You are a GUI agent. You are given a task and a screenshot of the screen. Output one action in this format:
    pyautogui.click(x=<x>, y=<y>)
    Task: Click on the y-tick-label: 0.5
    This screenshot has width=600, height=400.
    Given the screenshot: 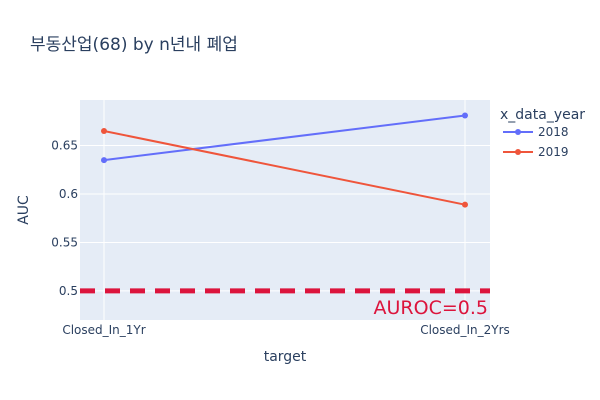 What is the action you would take?
    pyautogui.click(x=68, y=291)
    